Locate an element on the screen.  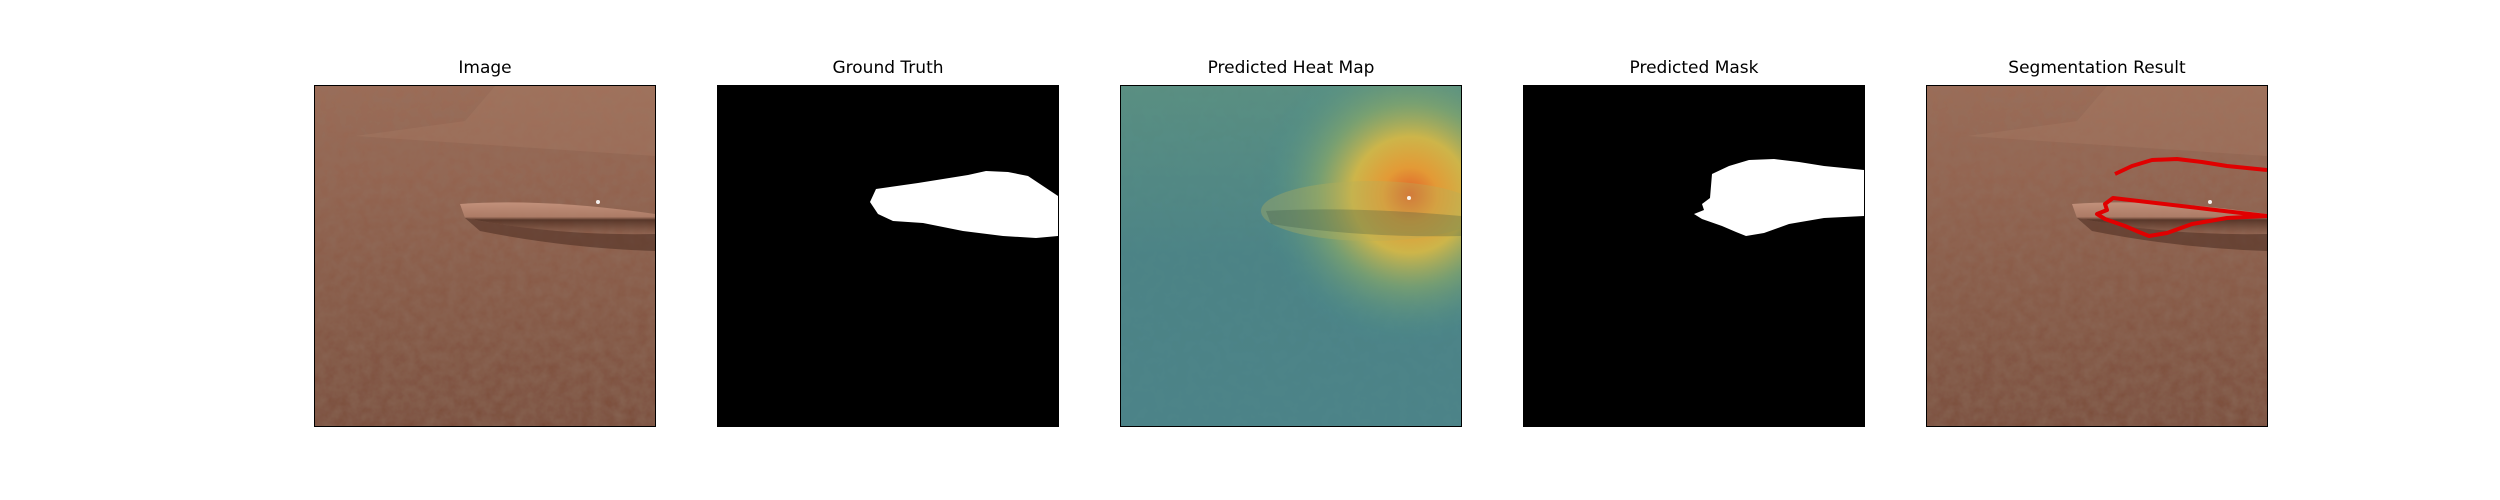
panel-predicted-mask: Predicted Mask is located at coordinates (1694, 242).